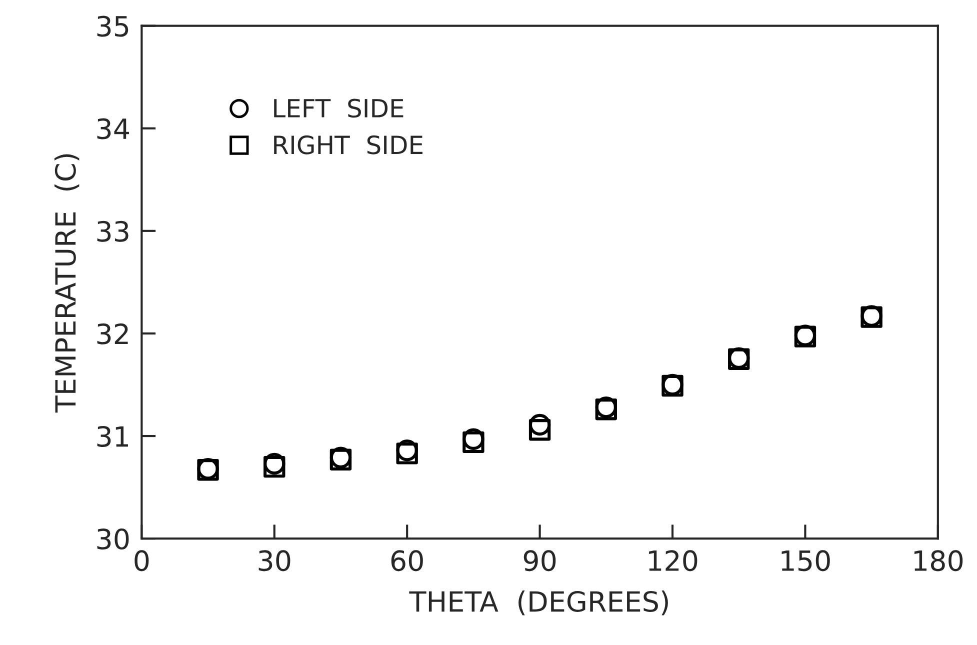  I want to click on y-tick-label: 31, so click(112, 436).